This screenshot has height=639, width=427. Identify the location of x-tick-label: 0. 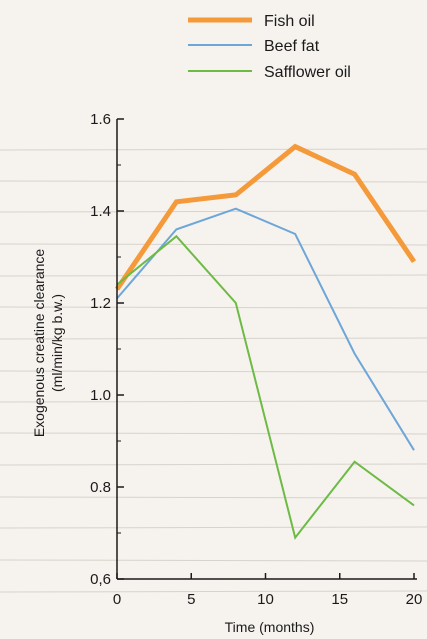
(117, 599).